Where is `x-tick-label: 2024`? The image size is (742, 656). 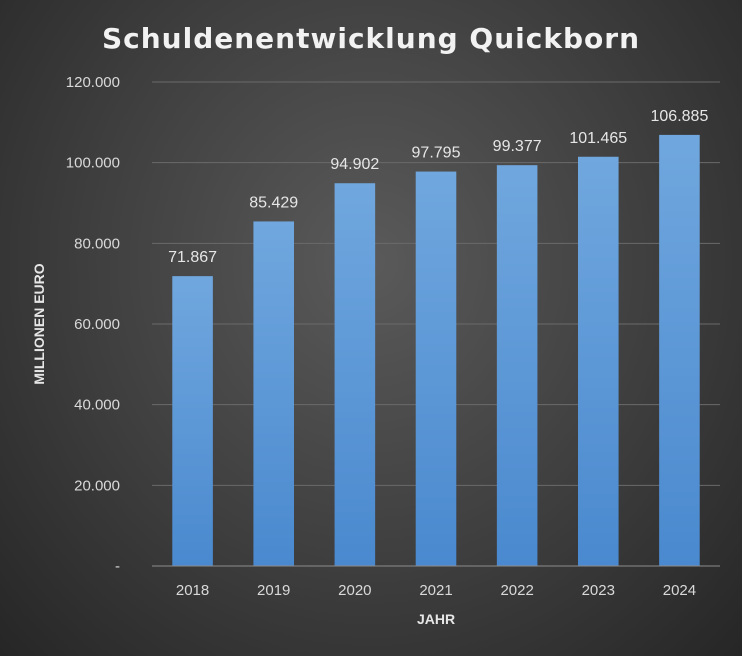
x-tick-label: 2024 is located at coordinates (679, 590).